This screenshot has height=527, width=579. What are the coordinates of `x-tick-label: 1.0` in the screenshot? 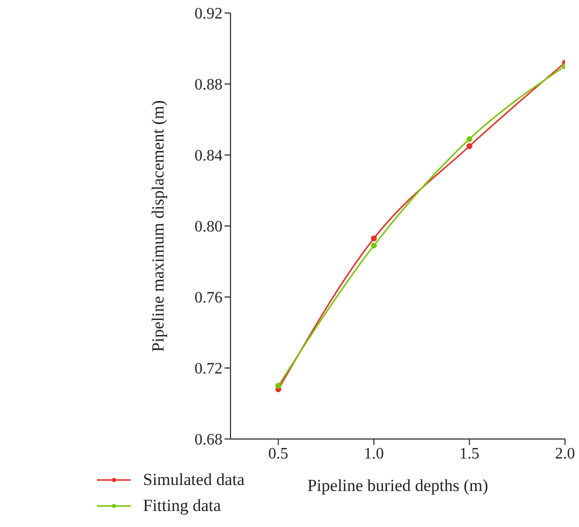 It's located at (374, 453).